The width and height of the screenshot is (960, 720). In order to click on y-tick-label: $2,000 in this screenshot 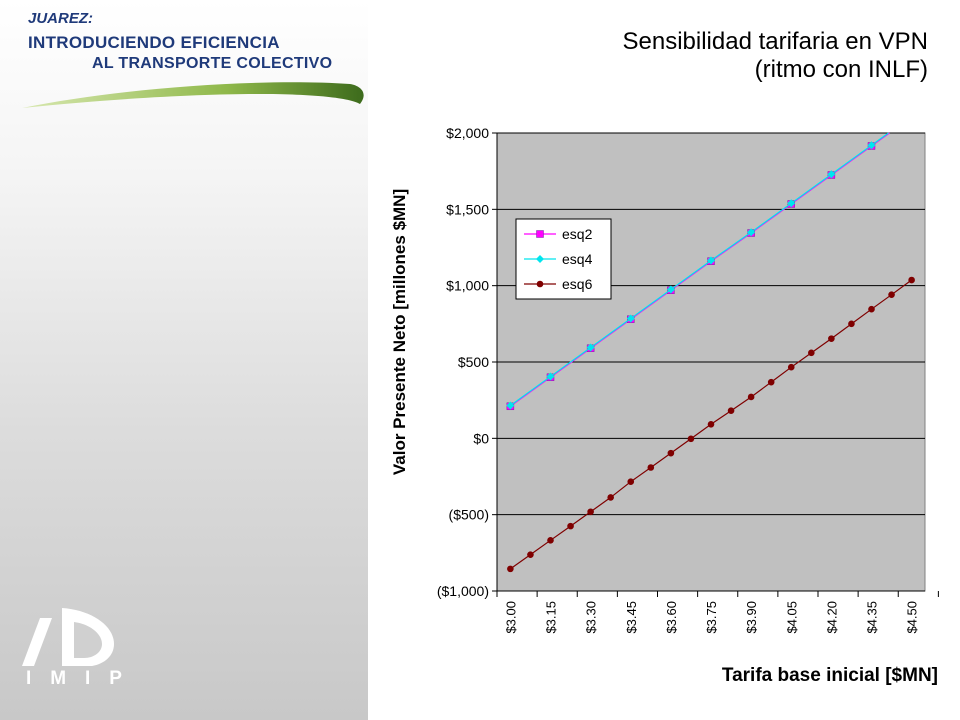, I will do `click(467, 133)`.